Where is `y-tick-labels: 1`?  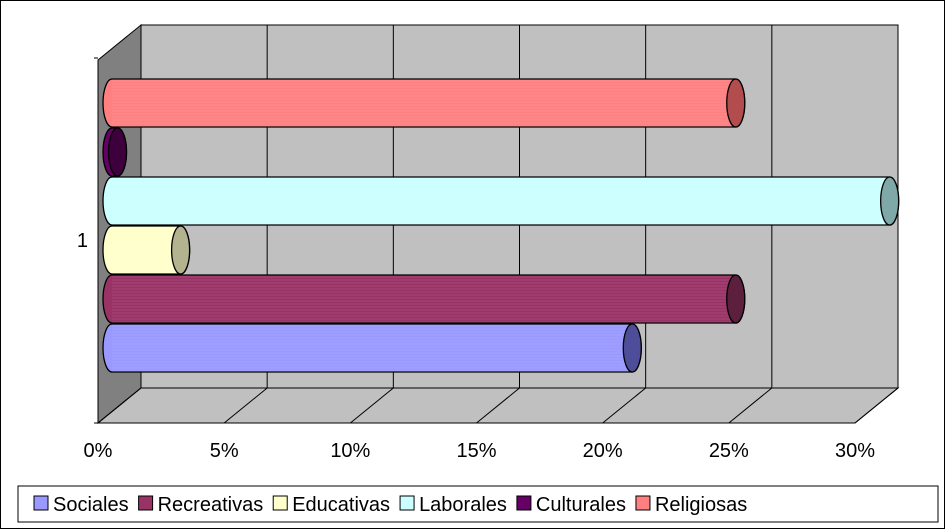
y-tick-labels: 1 is located at coordinates (82, 241).